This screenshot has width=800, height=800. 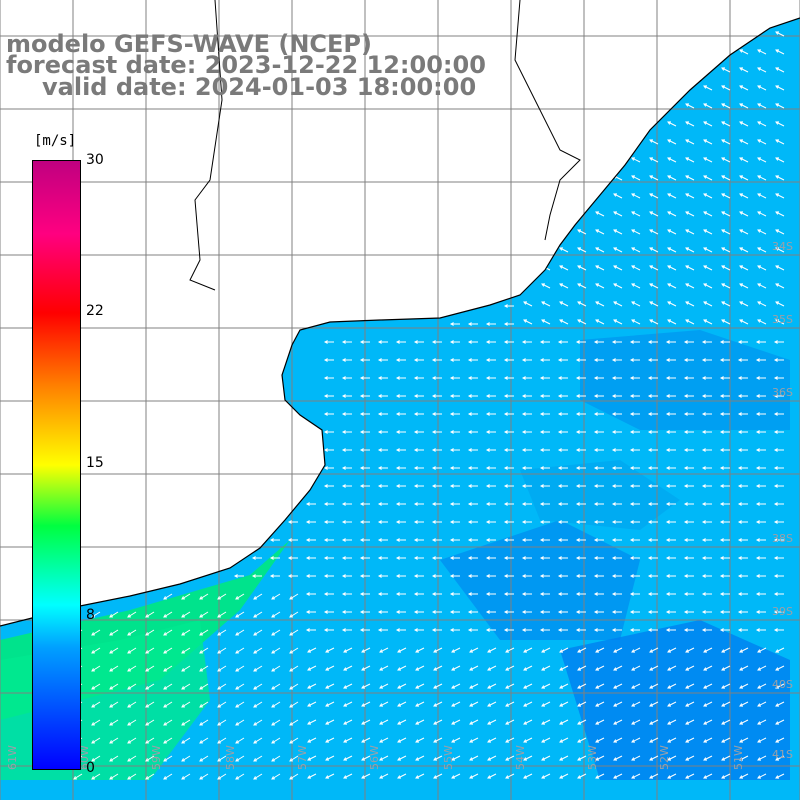 I want to click on lon-label: 52W, so click(x=664, y=757).